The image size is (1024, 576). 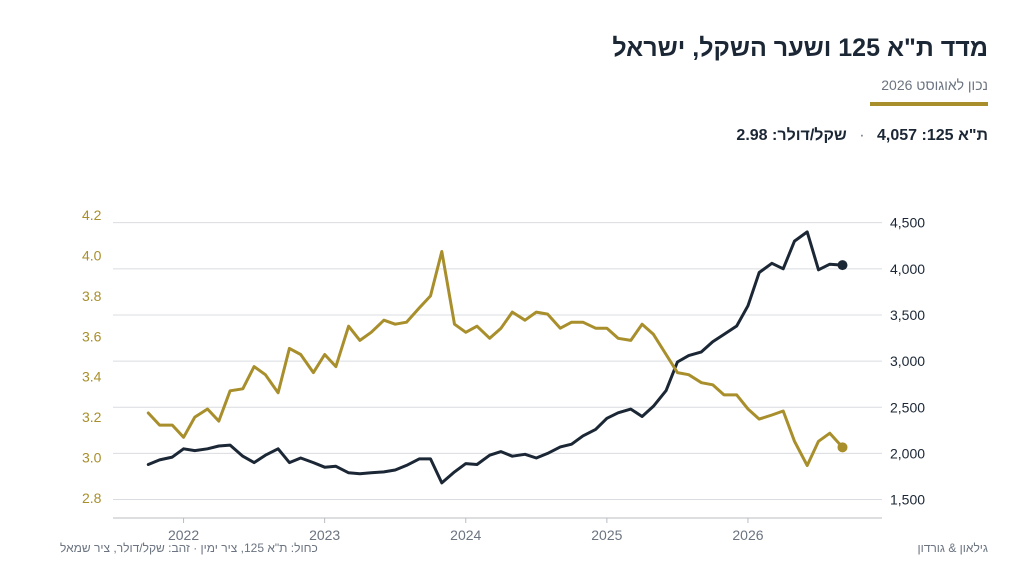 What do you see at coordinates (929, 104) in the screenshot?
I see `title-accent-bar` at bounding box center [929, 104].